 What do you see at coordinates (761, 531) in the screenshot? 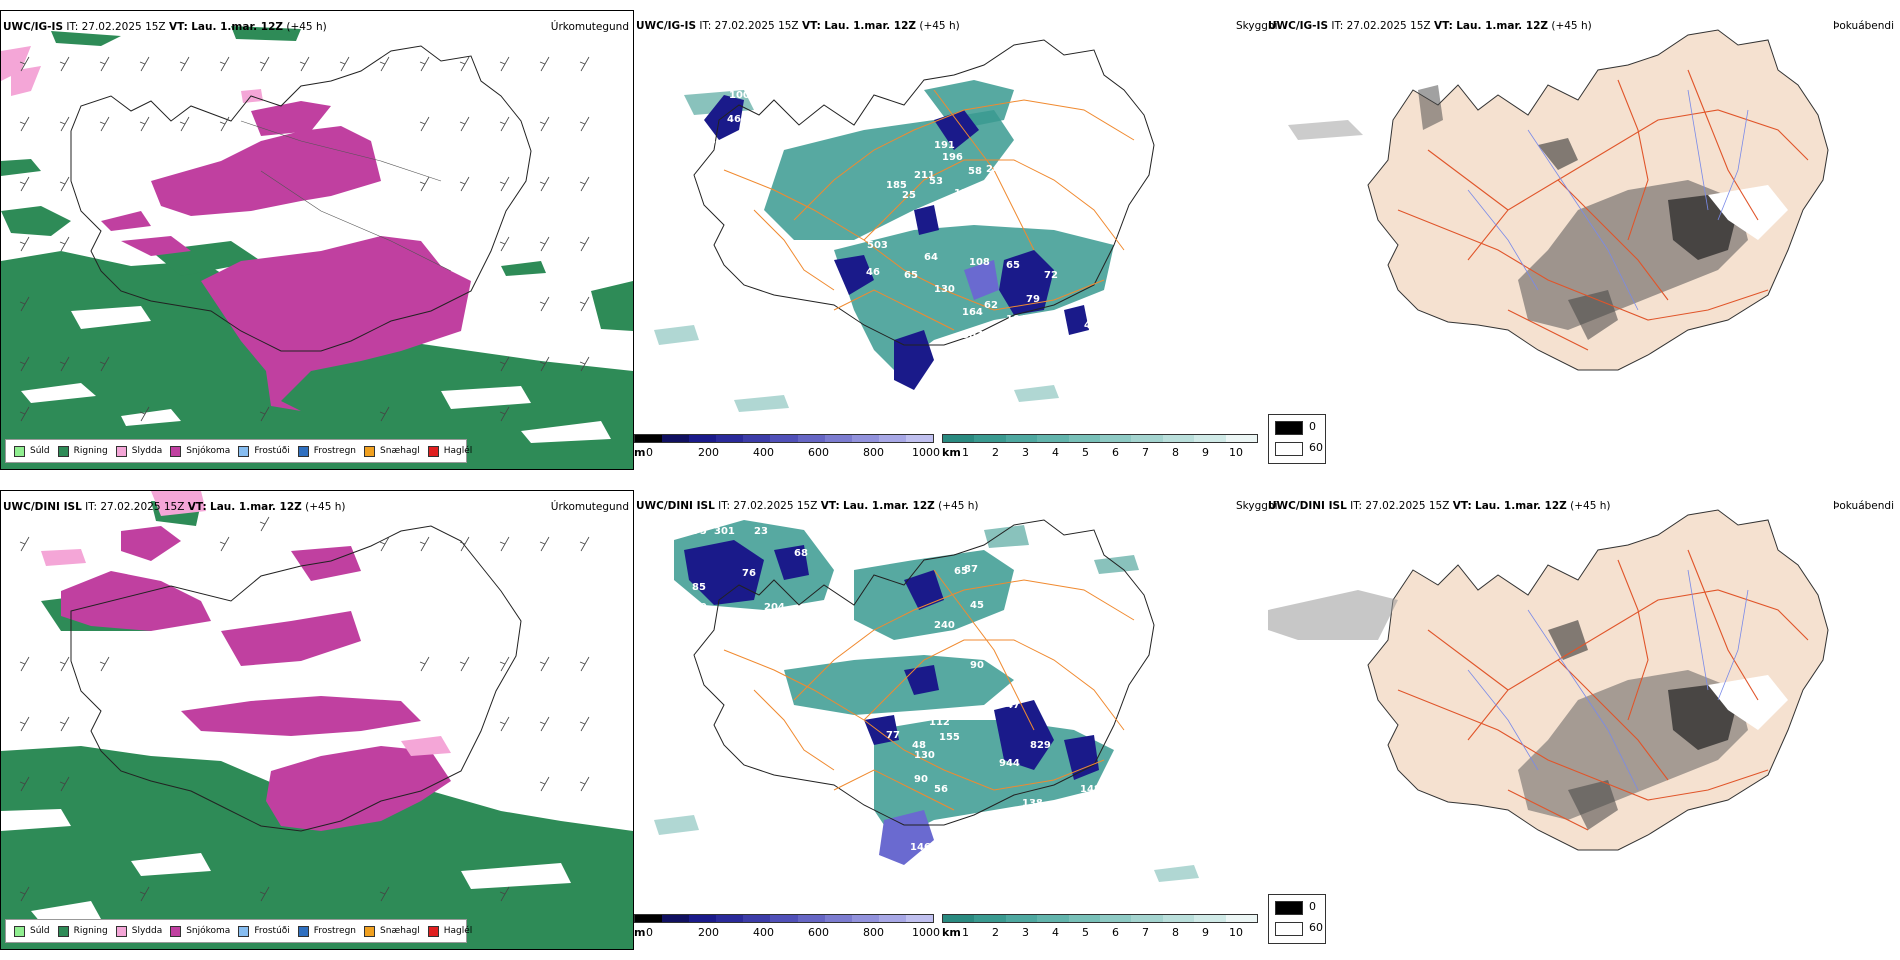
I see `snow-depth-label: 23` at bounding box center [761, 531].